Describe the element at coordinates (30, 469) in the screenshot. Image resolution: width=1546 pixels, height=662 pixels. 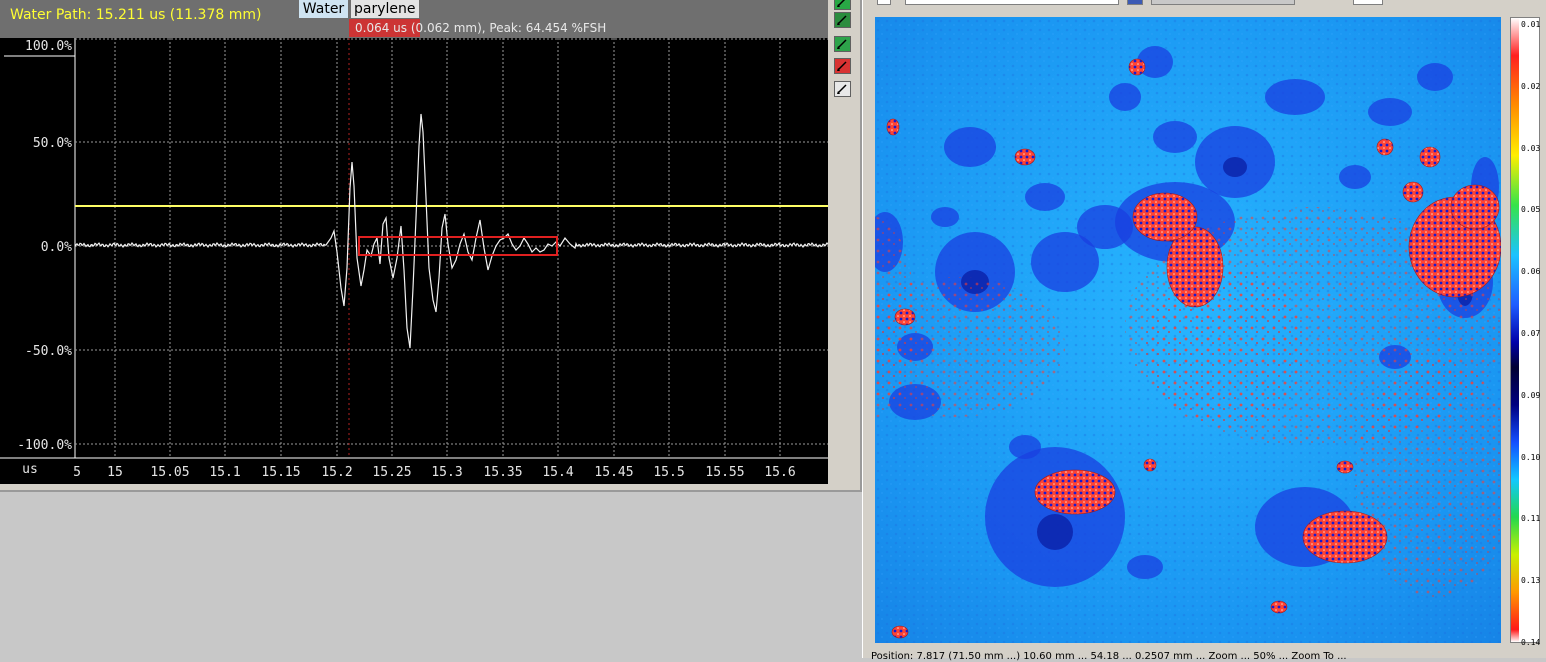
I see `x-unit-label: us` at that location.